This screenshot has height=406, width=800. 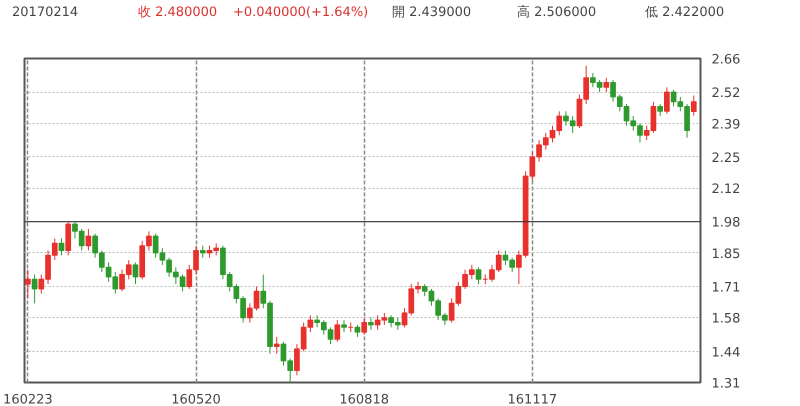 What do you see at coordinates (726, 254) in the screenshot?
I see `y-tick-label: 1.85` at bounding box center [726, 254].